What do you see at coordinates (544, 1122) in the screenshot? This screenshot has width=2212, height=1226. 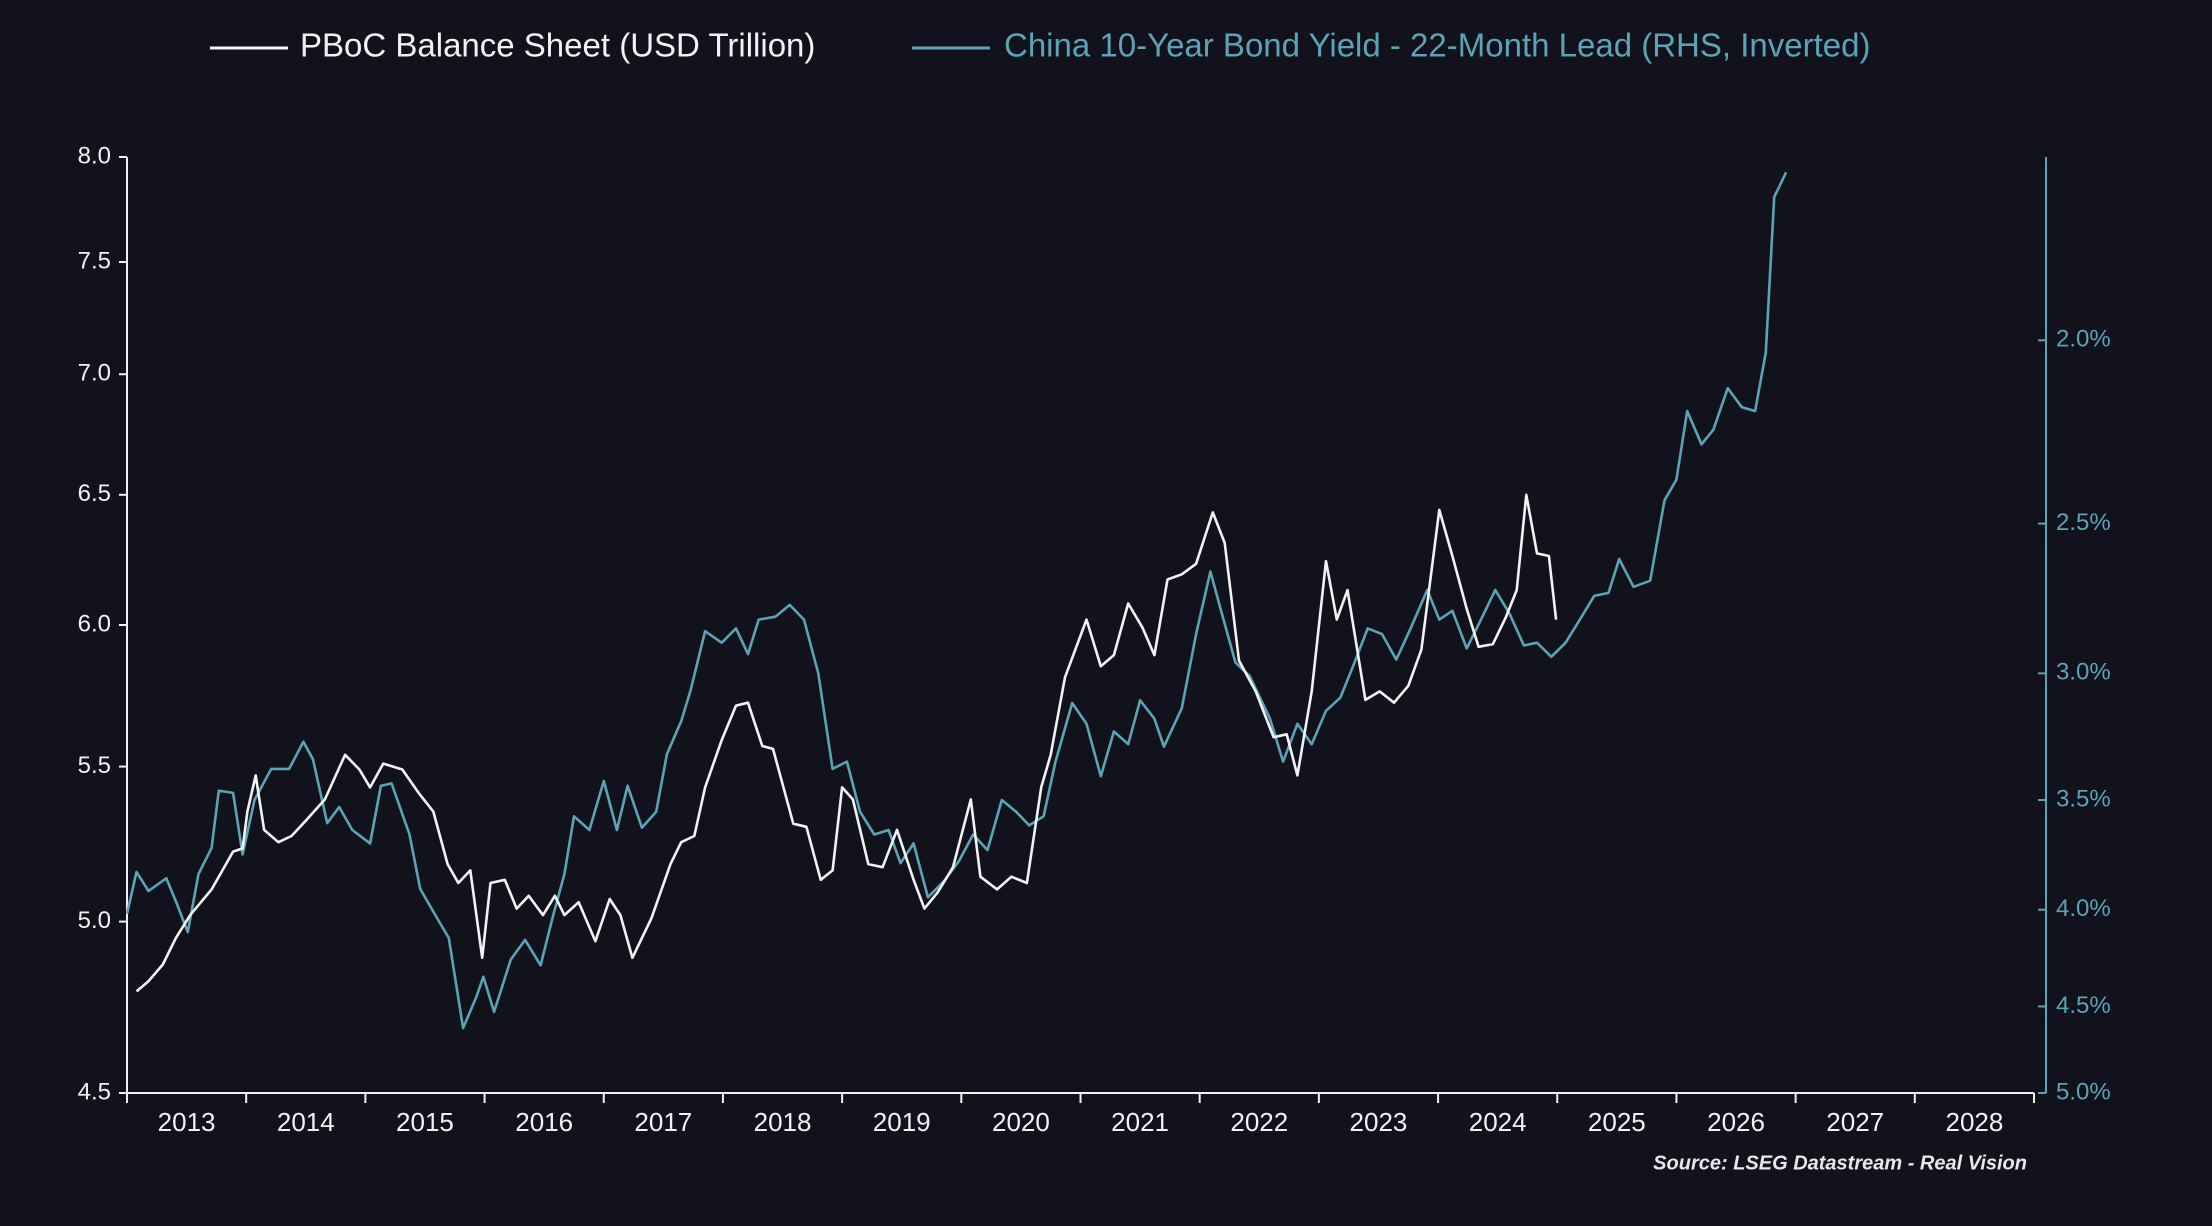 I see `x-tick-label: 2016` at bounding box center [544, 1122].